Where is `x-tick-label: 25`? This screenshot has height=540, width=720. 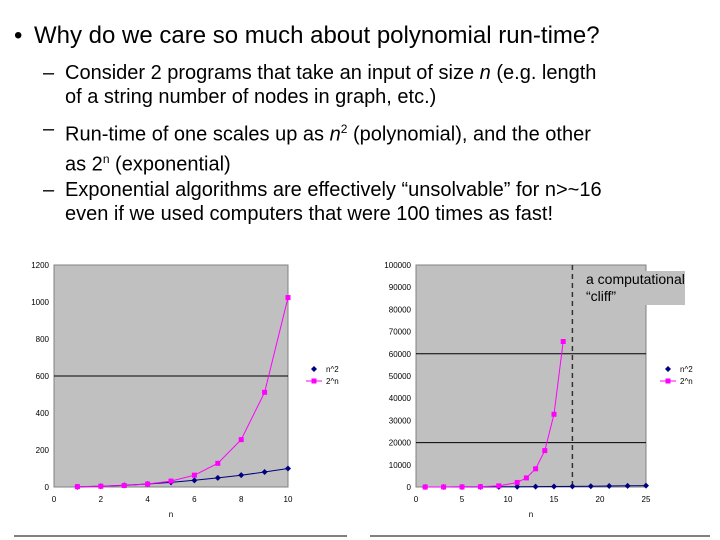 x-tick-label: 25 is located at coordinates (646, 499).